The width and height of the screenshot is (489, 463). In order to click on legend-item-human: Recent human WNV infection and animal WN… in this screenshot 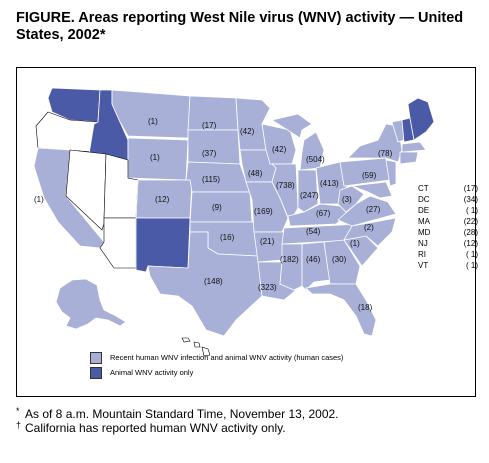, I will do `click(255, 357)`.